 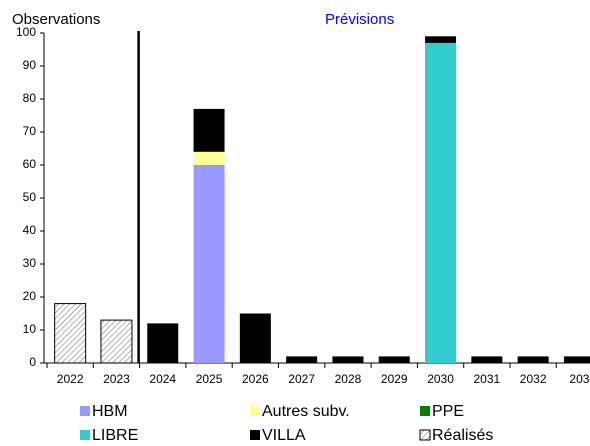 I want to click on legend-label: HBM, so click(x=110, y=411).